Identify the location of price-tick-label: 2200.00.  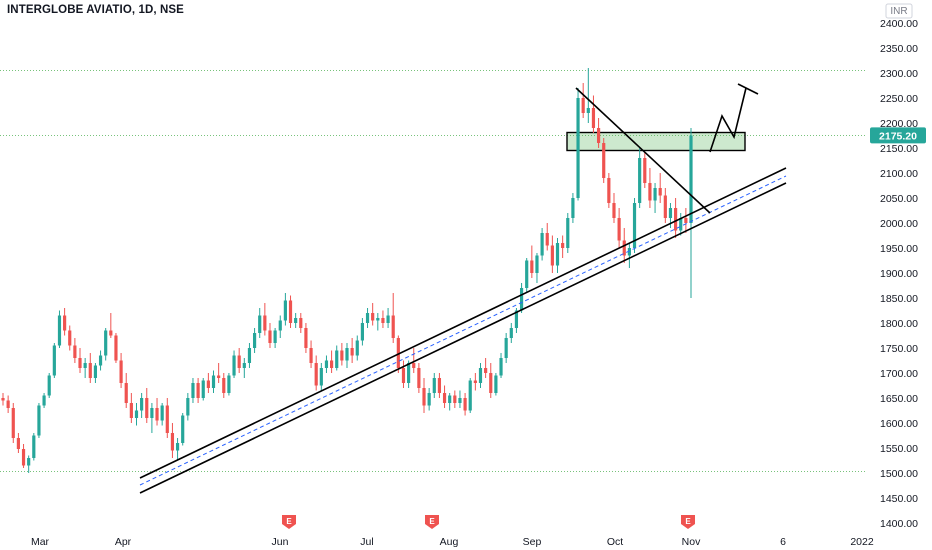
(899, 124).